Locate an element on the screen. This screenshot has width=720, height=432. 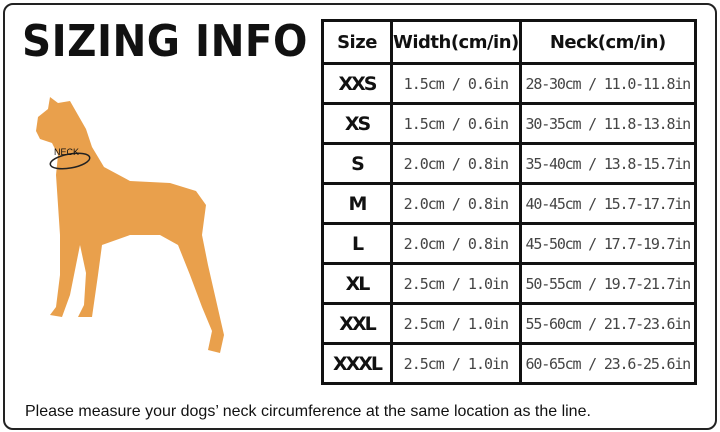
neck-line is located at coordinates (70, 161).